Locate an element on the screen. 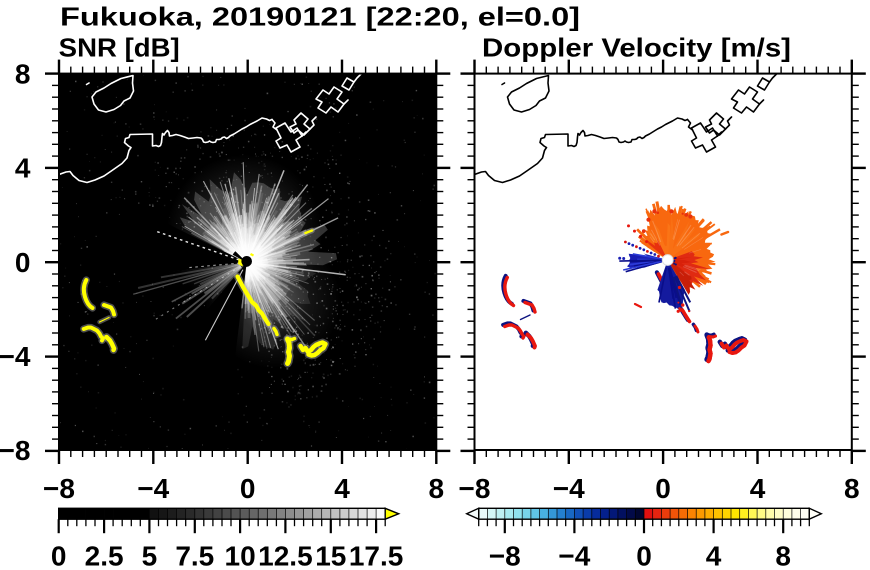 The height and width of the screenshot is (570, 870). svg-text: Doppler Velocity [m/s] is located at coordinates (636, 48).